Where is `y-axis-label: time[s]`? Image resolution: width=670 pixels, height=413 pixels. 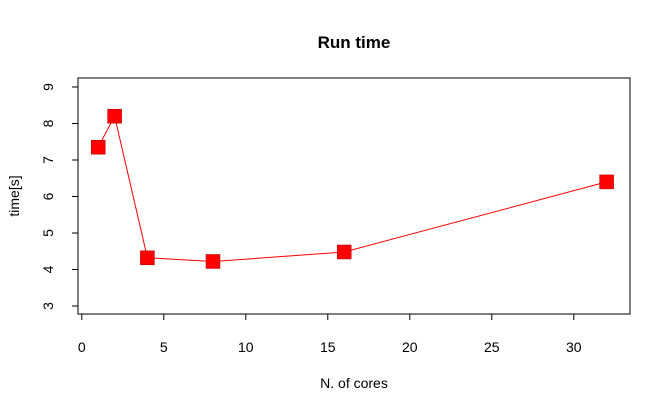 y-axis-label: time[s] is located at coordinates (14, 195).